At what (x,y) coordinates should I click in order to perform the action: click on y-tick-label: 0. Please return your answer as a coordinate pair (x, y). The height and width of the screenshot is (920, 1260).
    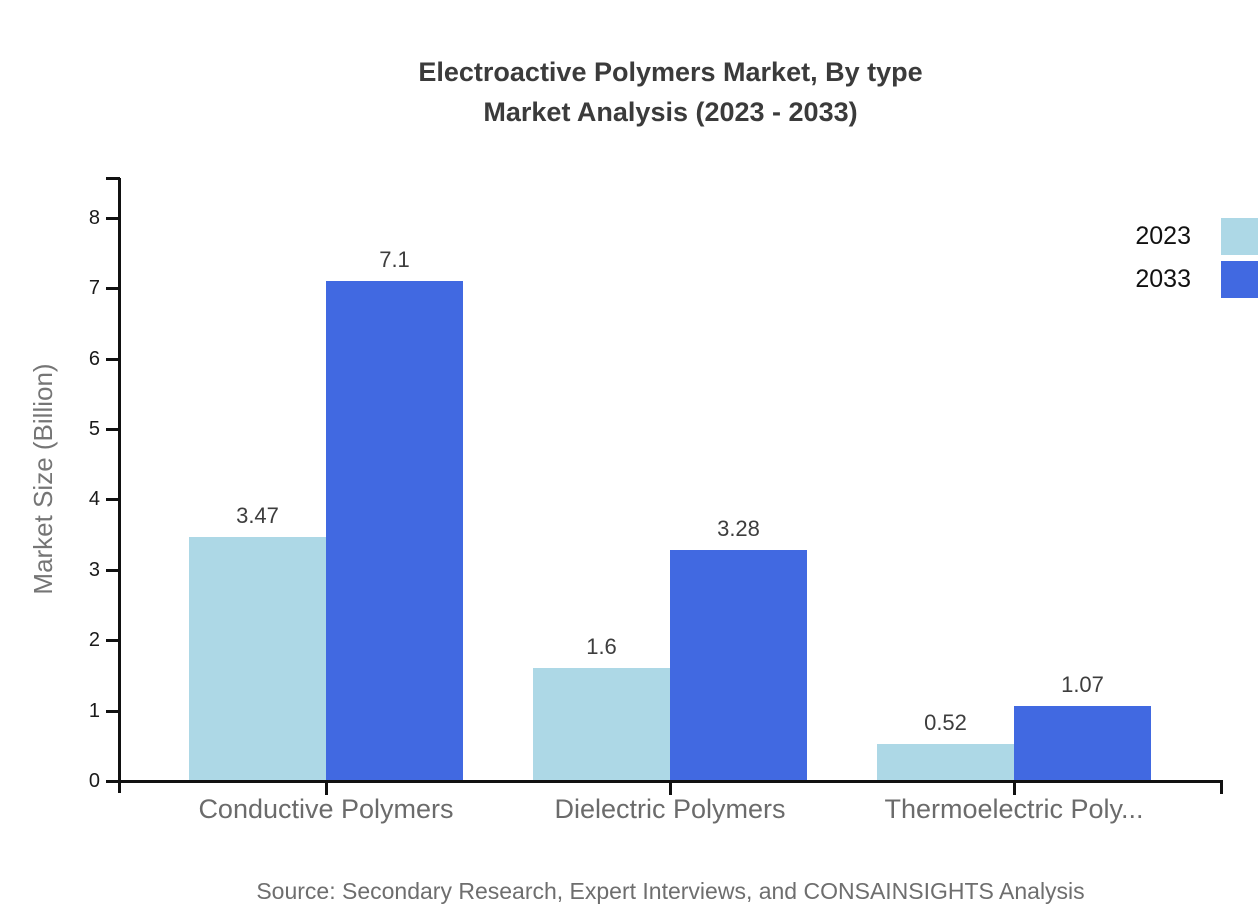
    Looking at the image, I should click on (94, 781).